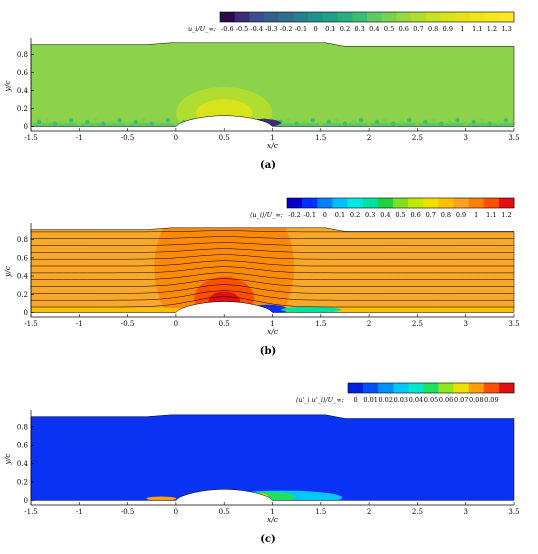 This screenshot has height=554, width=538. Describe the element at coordinates (31, 138) in the screenshot. I see `x-tick-label: -1.5` at that location.